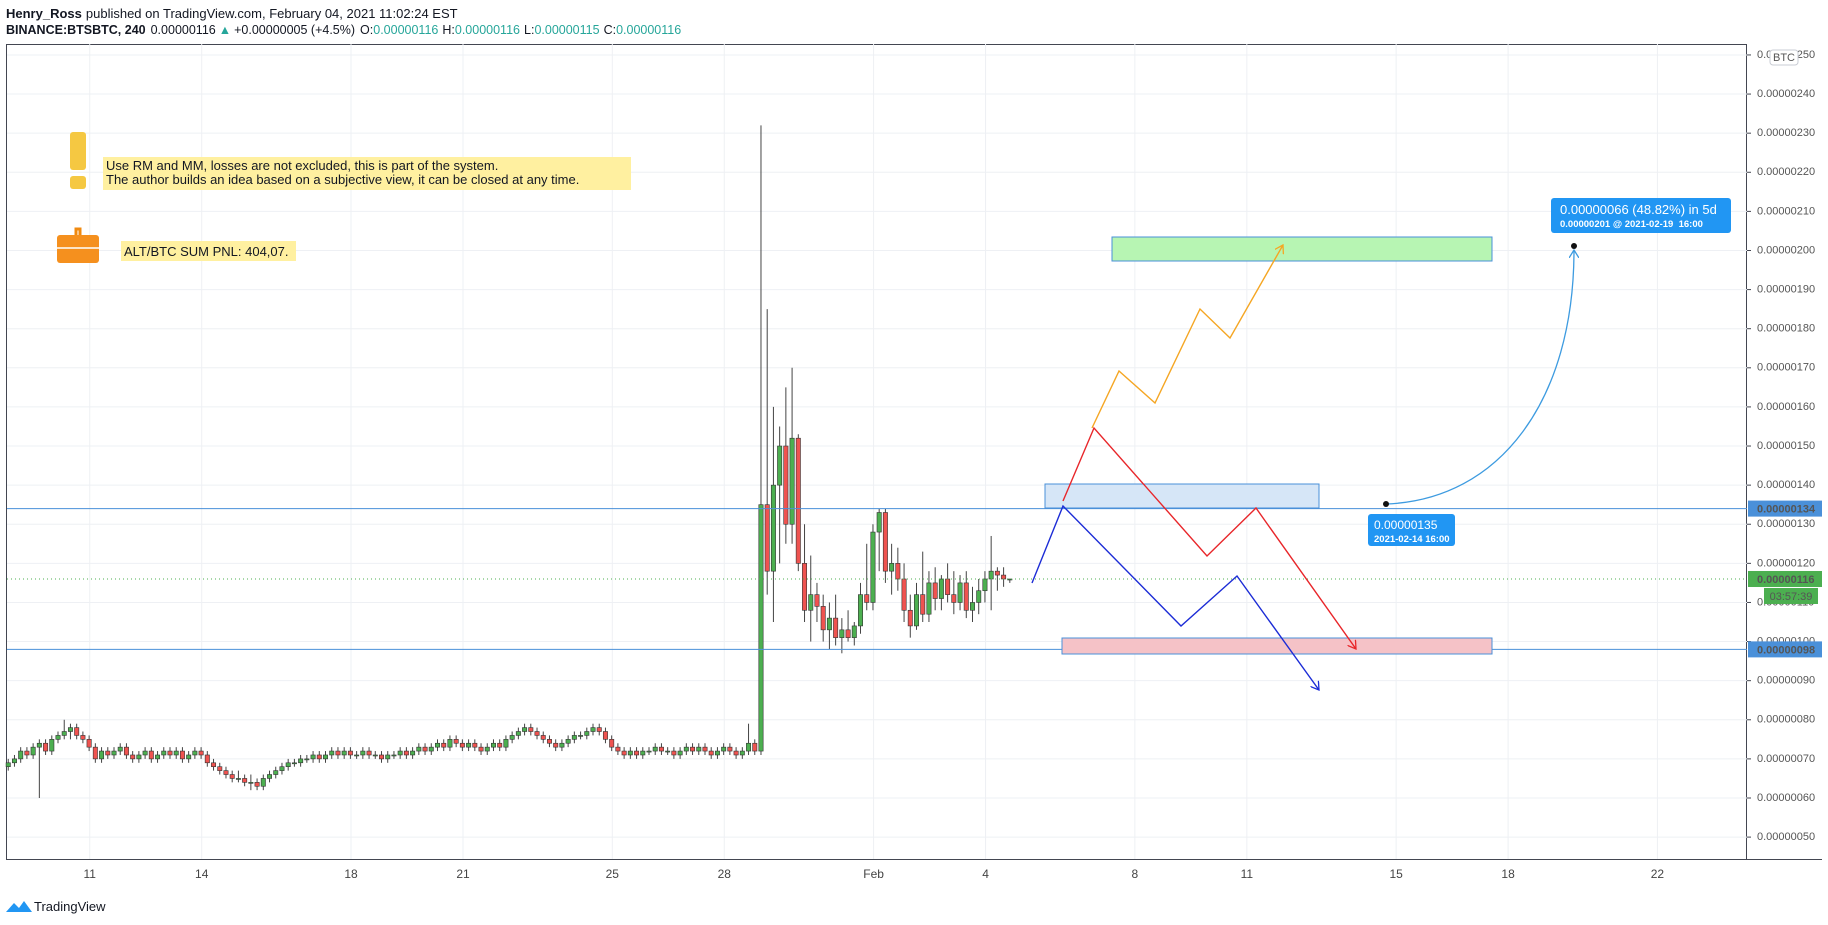  Describe the element at coordinates (1638, 209) in the screenshot. I see `measure-main: 0.00000066 (48.82%) in 5d` at that location.